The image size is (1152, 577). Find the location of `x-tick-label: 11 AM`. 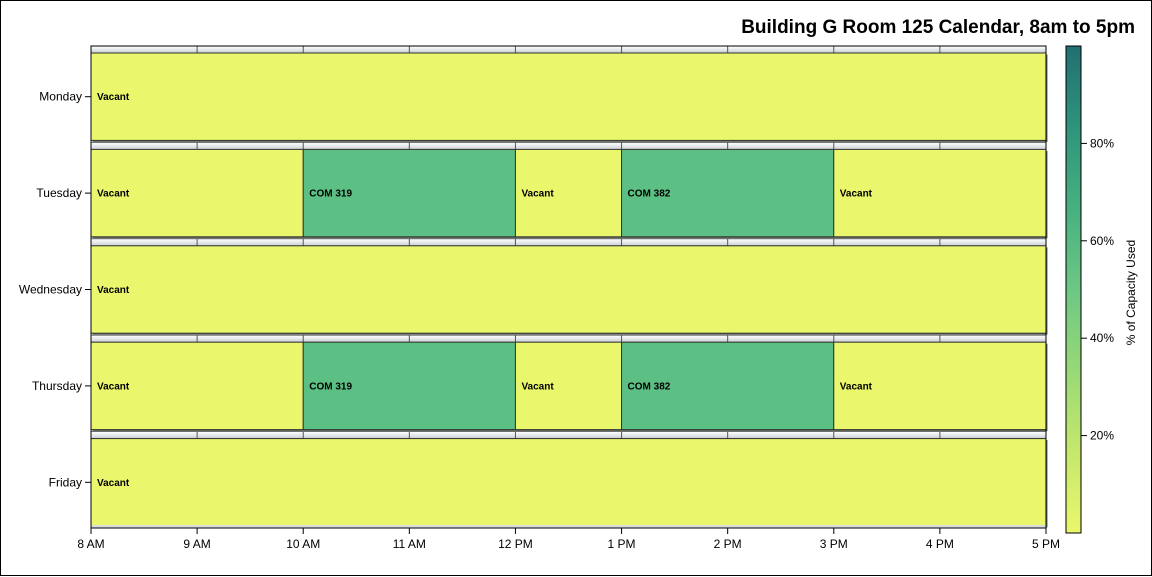

x-tick-label: 11 AM is located at coordinates (409, 544).